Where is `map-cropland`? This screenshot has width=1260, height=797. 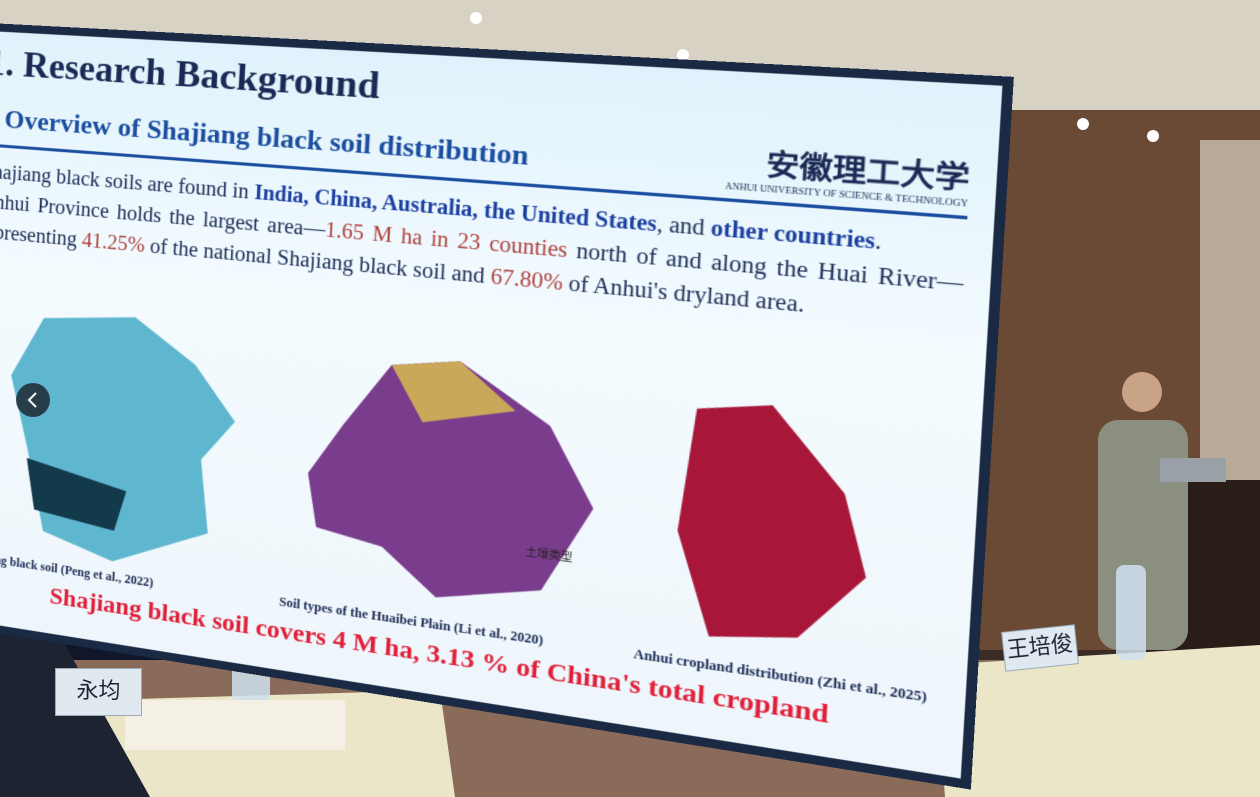 map-cropland is located at coordinates (773, 527).